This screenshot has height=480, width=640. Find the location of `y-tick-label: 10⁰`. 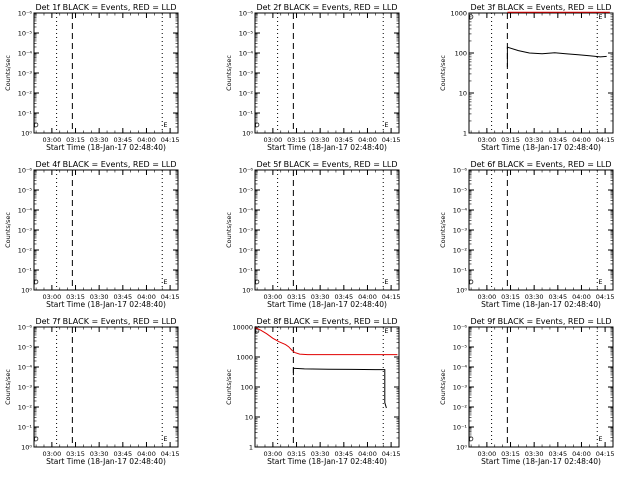

y-tick-label: 10⁰ is located at coordinates (26, 134).